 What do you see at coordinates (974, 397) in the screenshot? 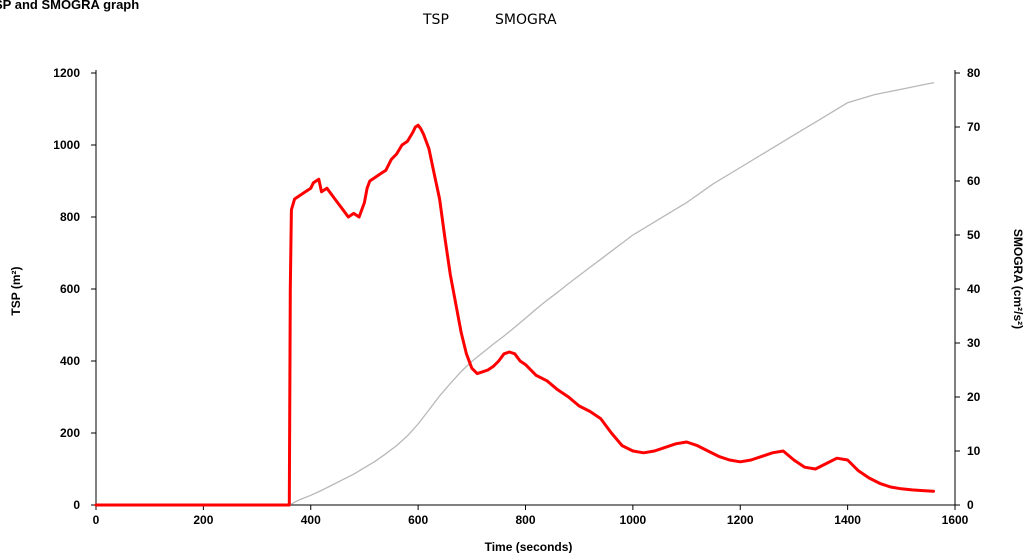
I see `y-tick-label-right: 20` at bounding box center [974, 397].